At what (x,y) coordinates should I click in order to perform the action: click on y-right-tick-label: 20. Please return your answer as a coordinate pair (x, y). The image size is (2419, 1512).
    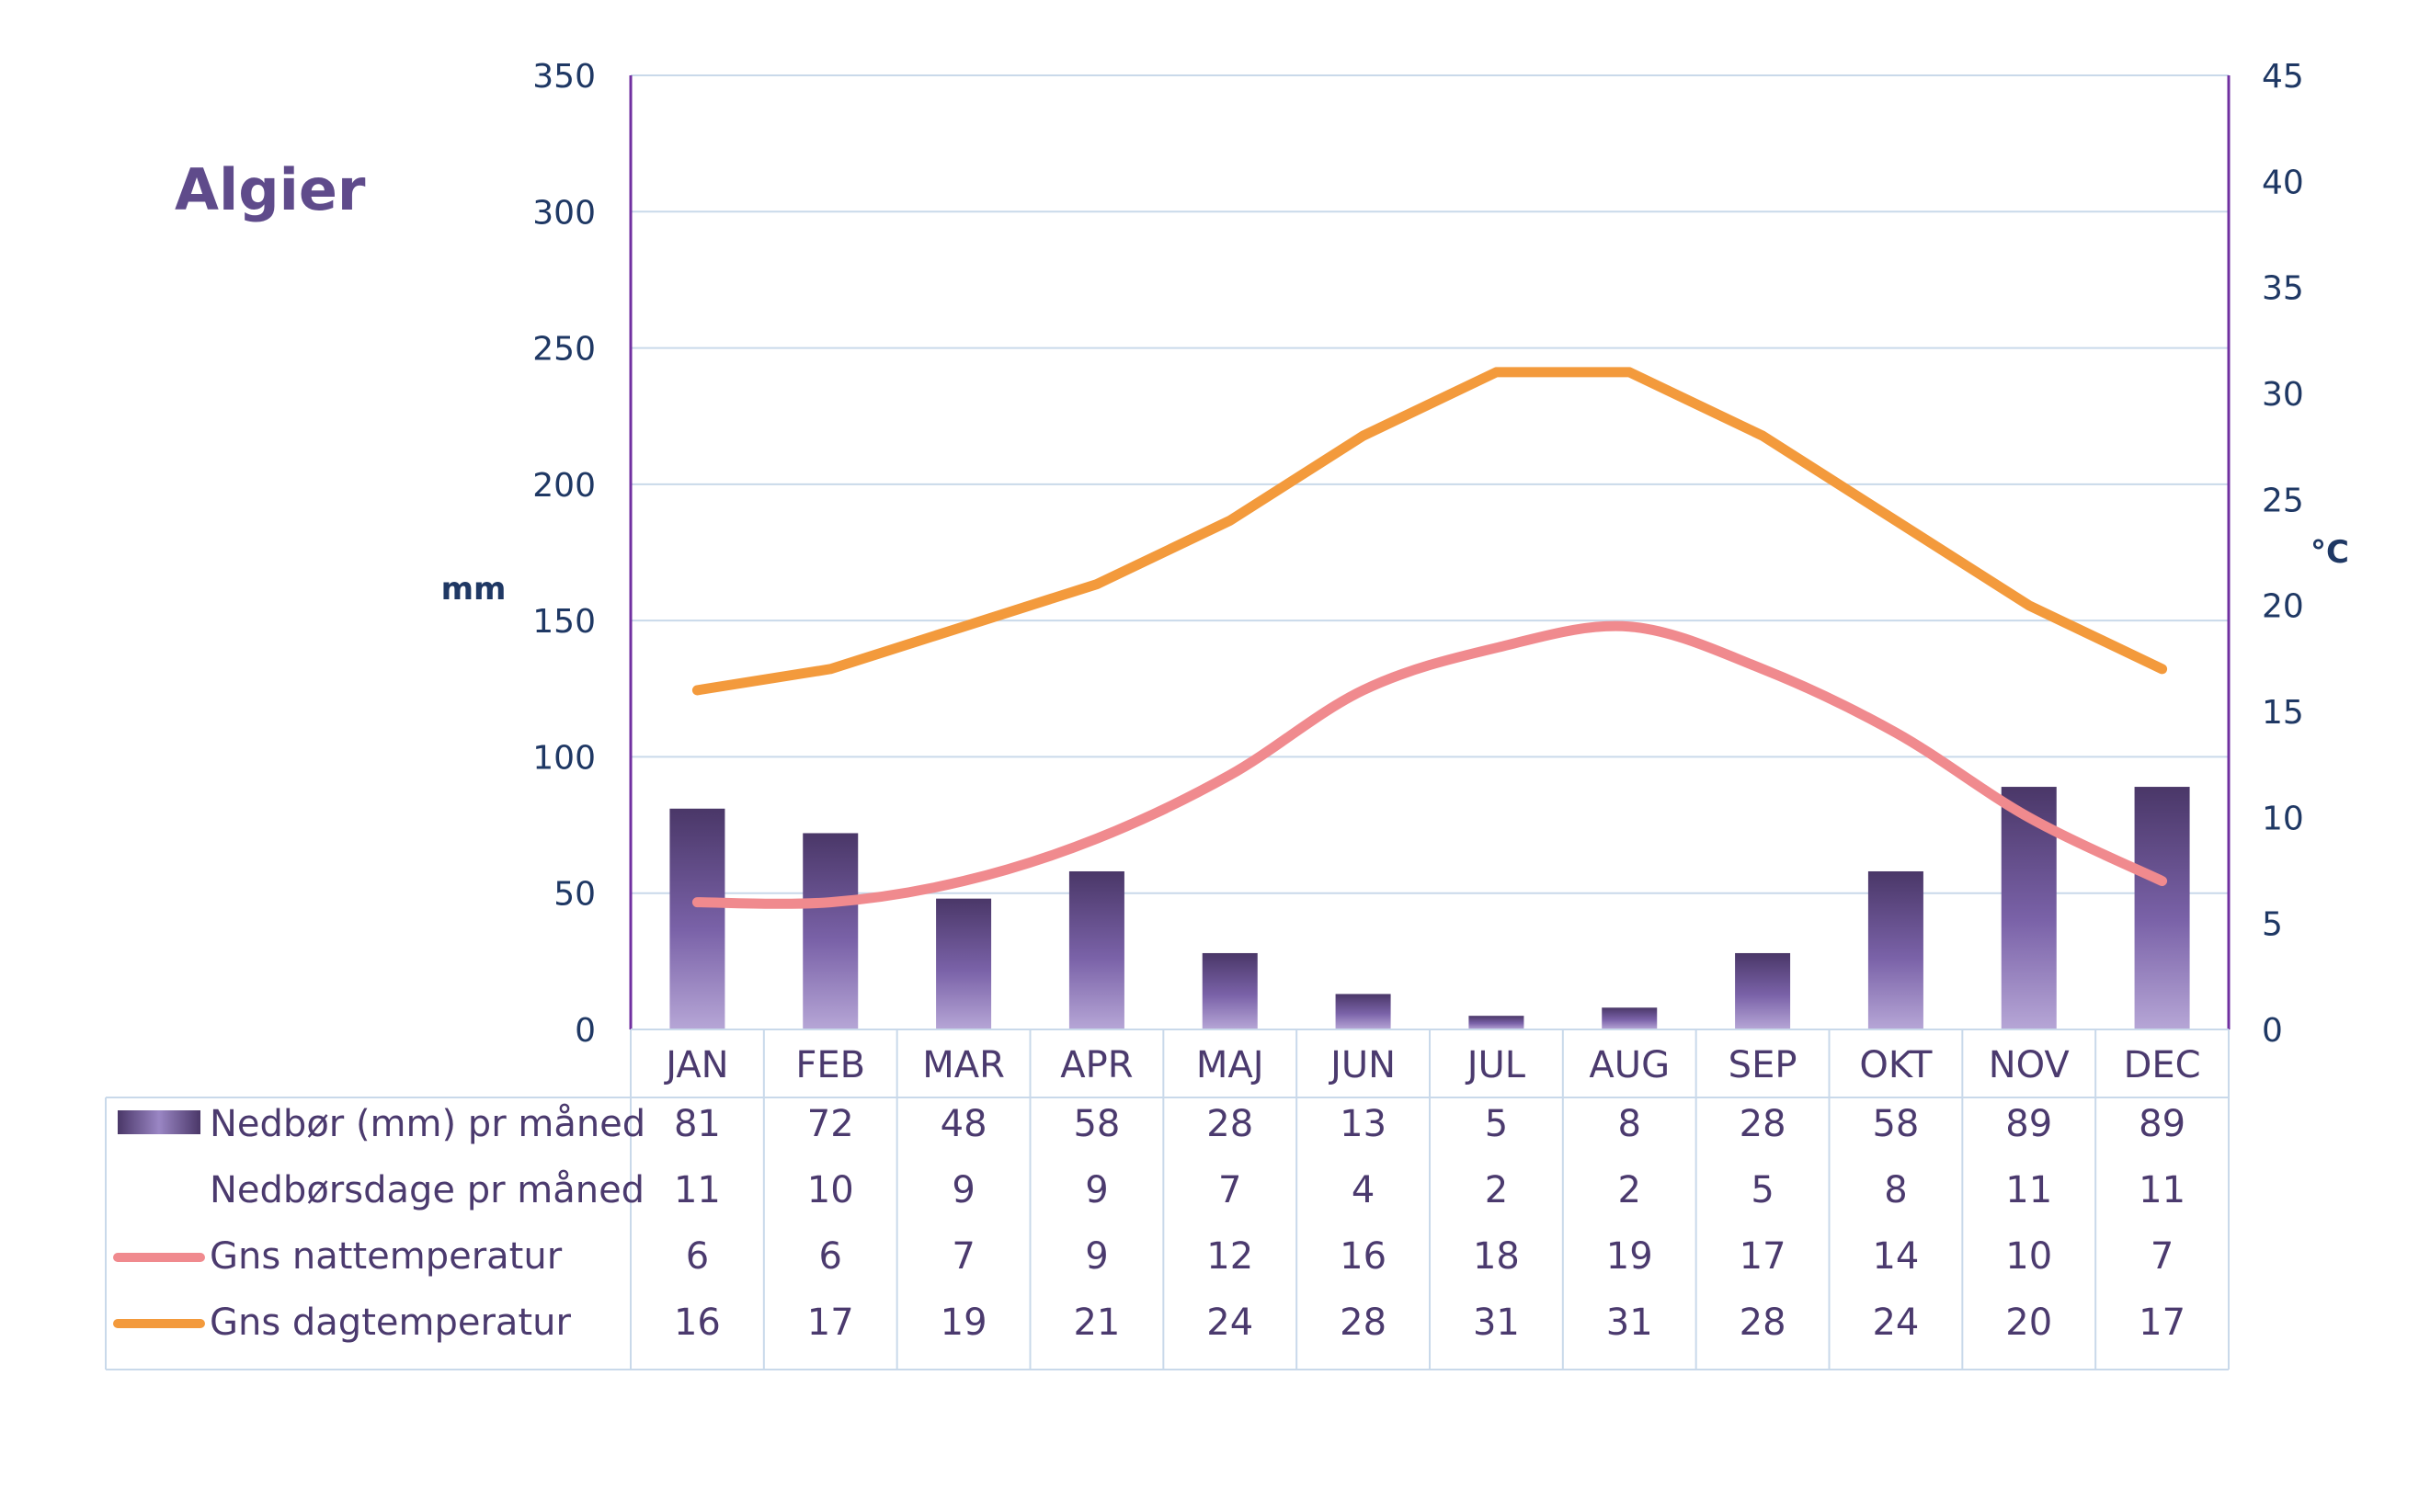
    Looking at the image, I should click on (2283, 607).